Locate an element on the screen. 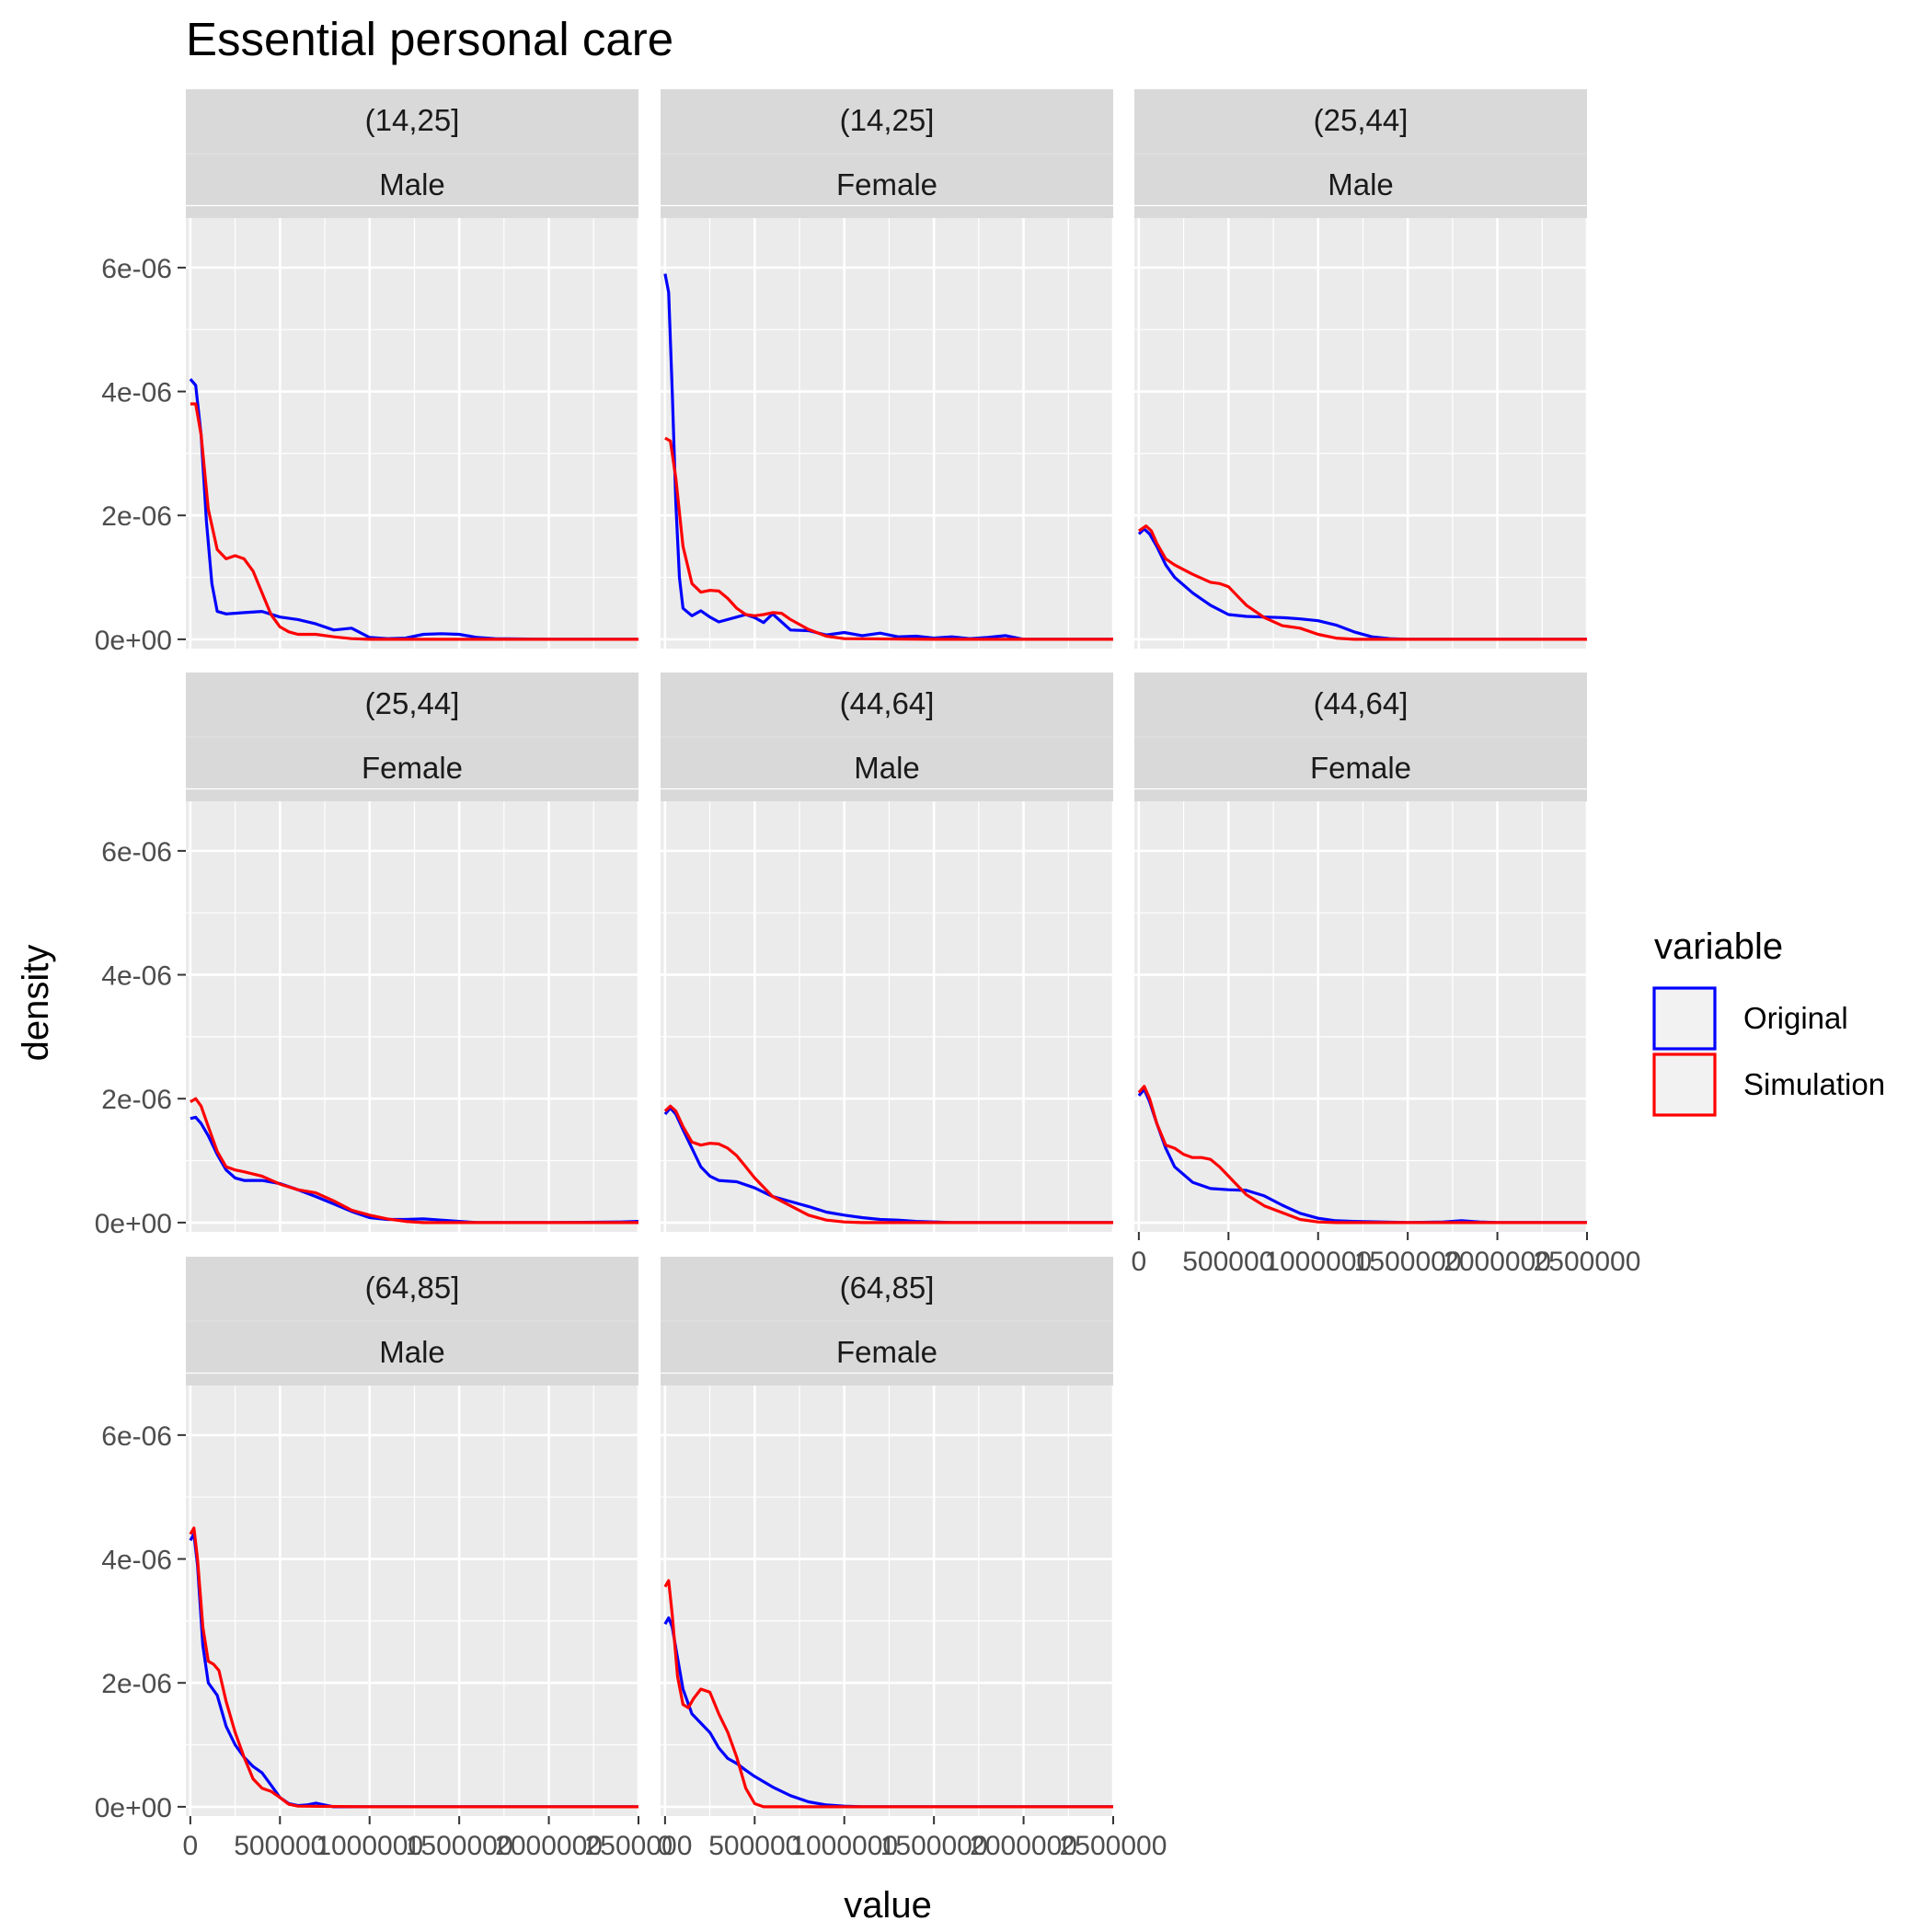 Image resolution: width=1932 pixels, height=1932 pixels. facet-panel: (14,25] Female is located at coordinates (888, 369).